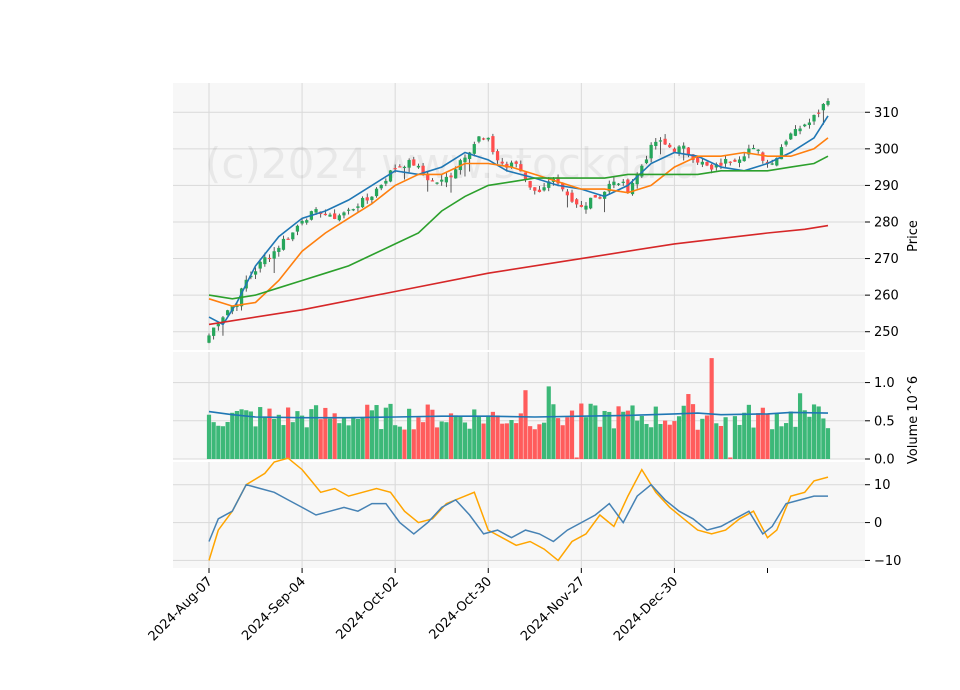  I want to click on volume-average-line, so click(518, 414).